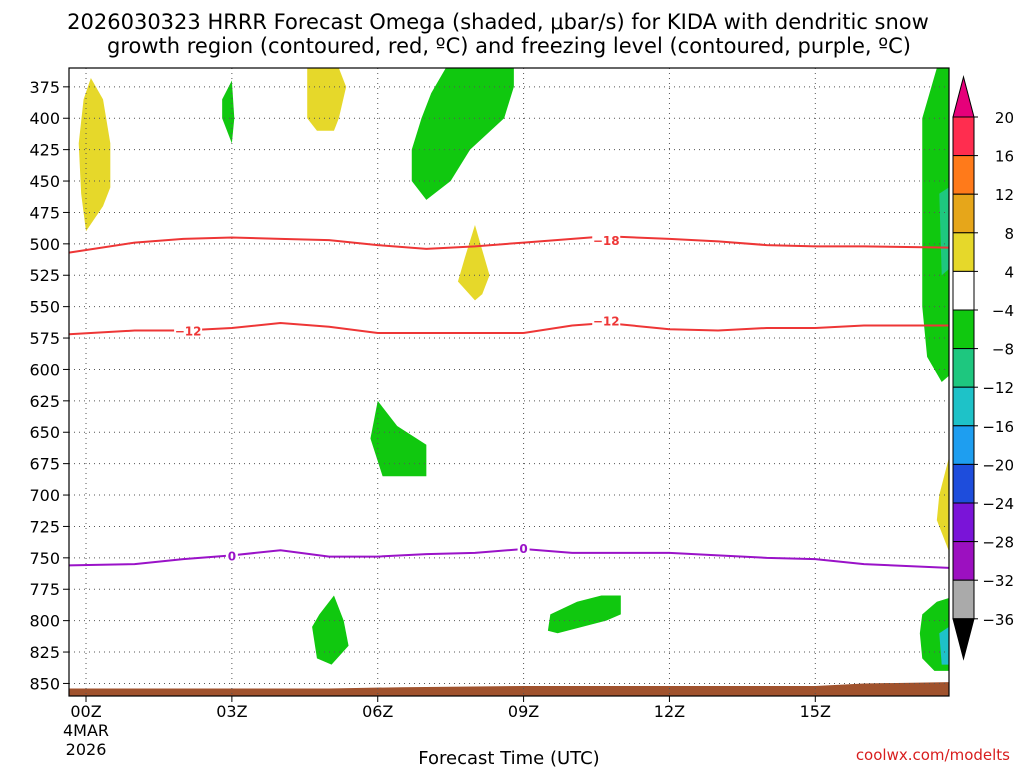  What do you see at coordinates (998, 388) in the screenshot?
I see `colorbar-label-7: −12` at bounding box center [998, 388].